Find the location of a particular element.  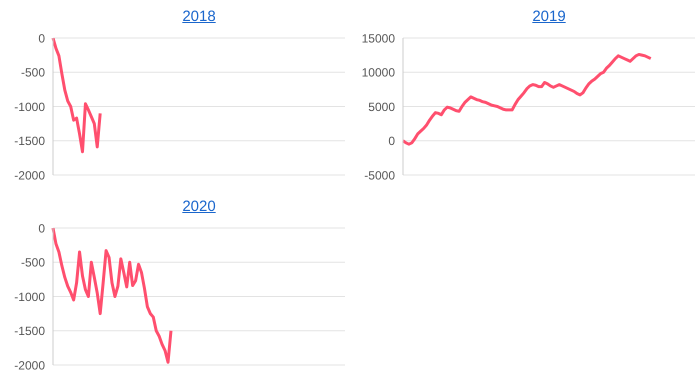

chart-title: 2020 is located at coordinates (199, 206).